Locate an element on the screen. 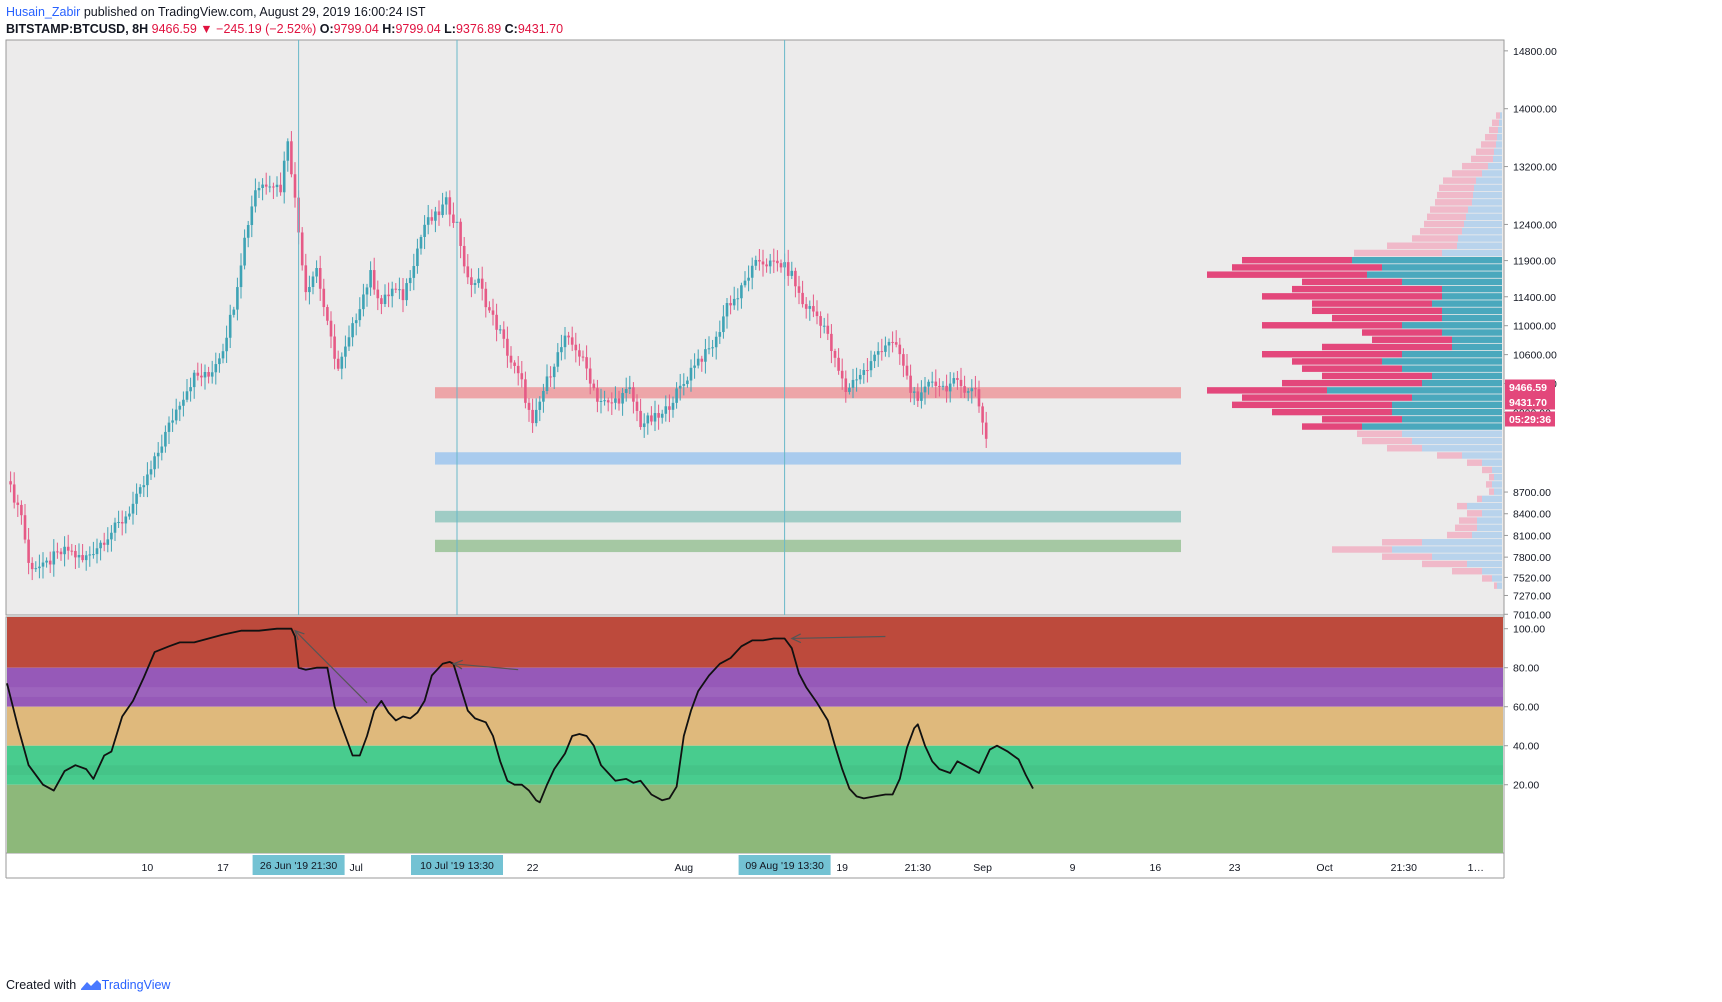  price-tick-label: 12400.00 is located at coordinates (1535, 225).